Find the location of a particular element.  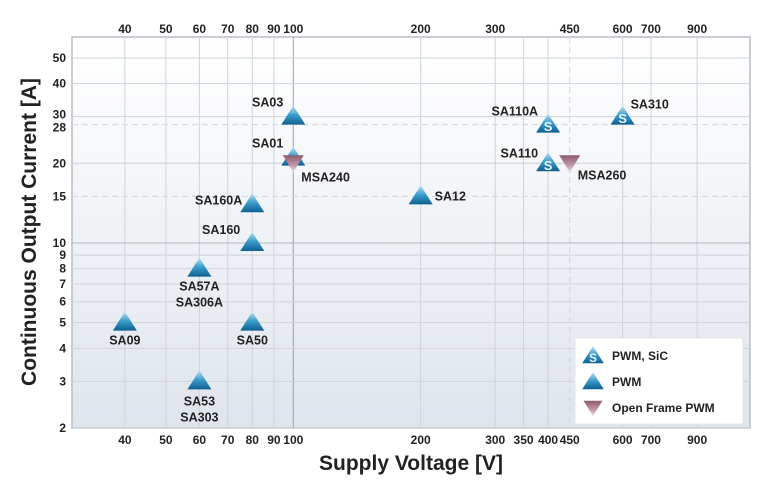

data-point: S SA110A is located at coordinates (526, 119).